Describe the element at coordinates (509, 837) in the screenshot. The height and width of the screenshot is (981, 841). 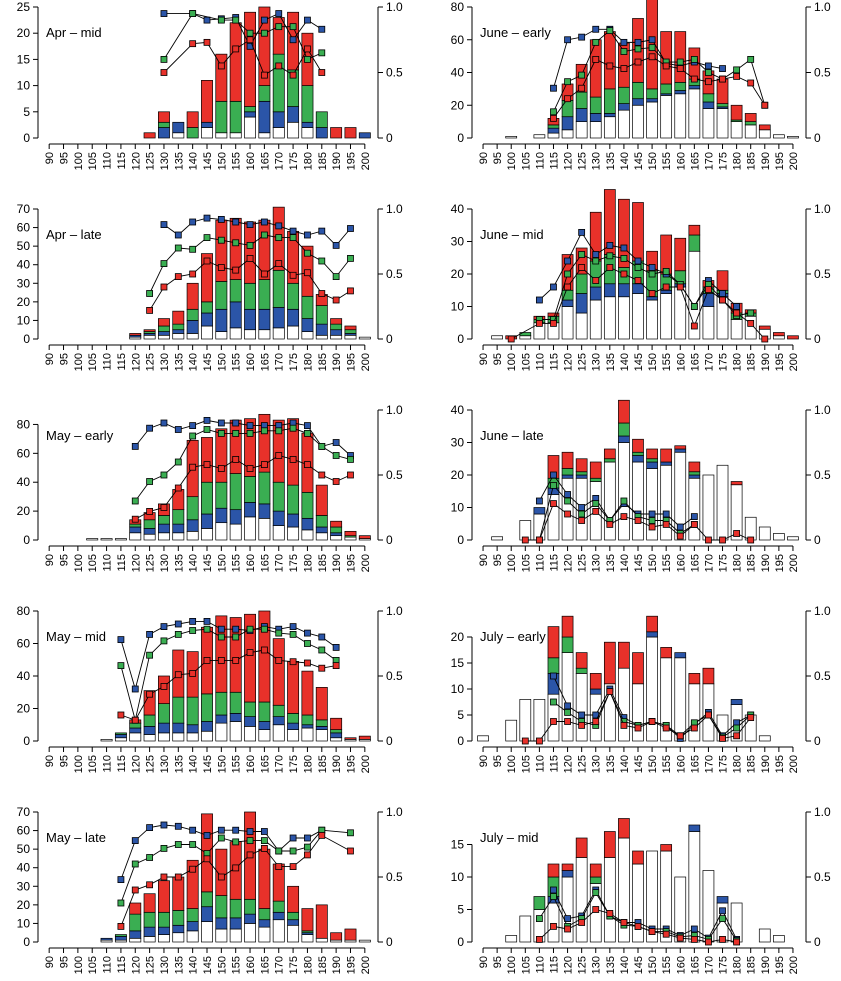
I see `panel-title: July – mid` at that location.